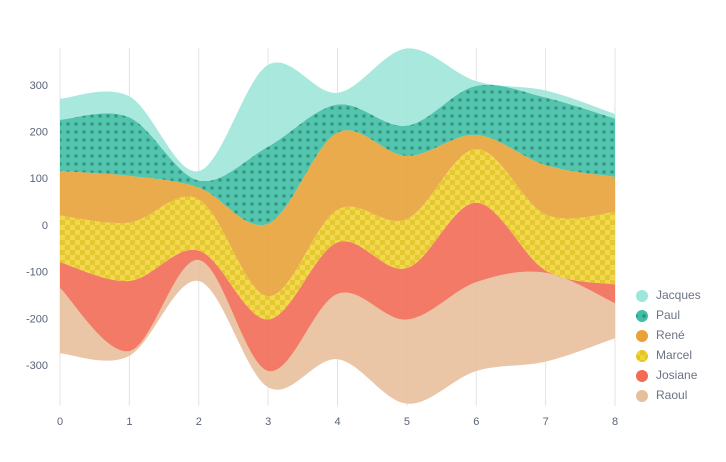 The height and width of the screenshot is (462, 726). I want to click on x-tick-label: 3, so click(268, 422).